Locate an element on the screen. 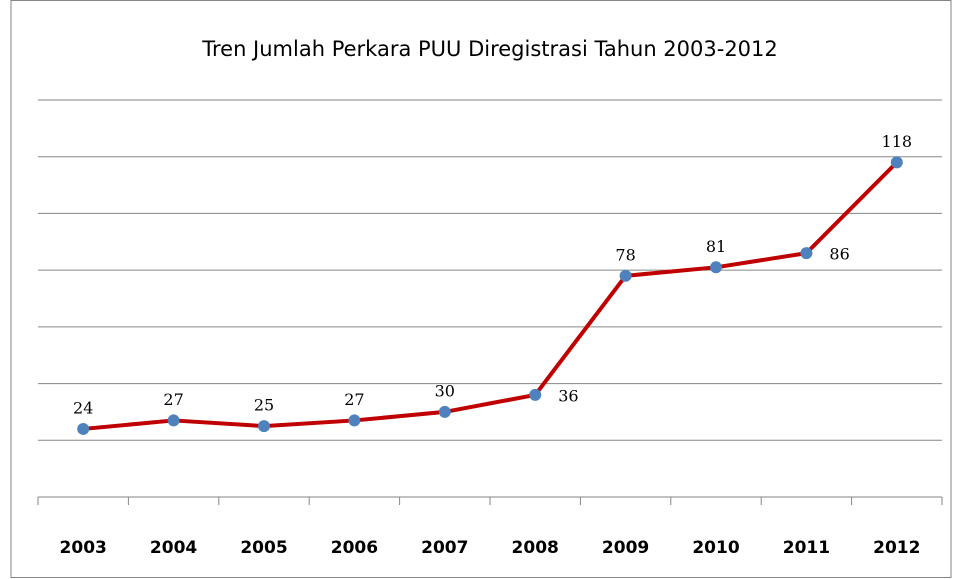 The image size is (963, 579). x-tick-label: 2006 is located at coordinates (354, 548).